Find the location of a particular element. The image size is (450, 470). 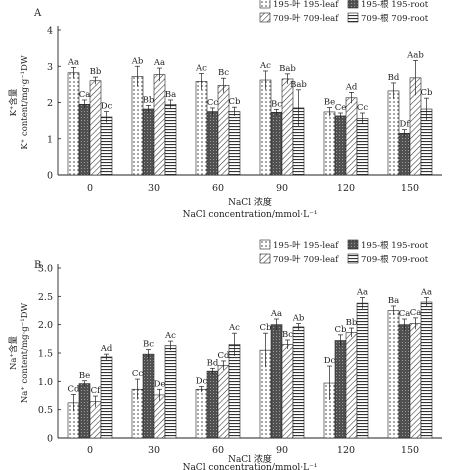

significance-label: Ad is located at coordinates (106, 349).